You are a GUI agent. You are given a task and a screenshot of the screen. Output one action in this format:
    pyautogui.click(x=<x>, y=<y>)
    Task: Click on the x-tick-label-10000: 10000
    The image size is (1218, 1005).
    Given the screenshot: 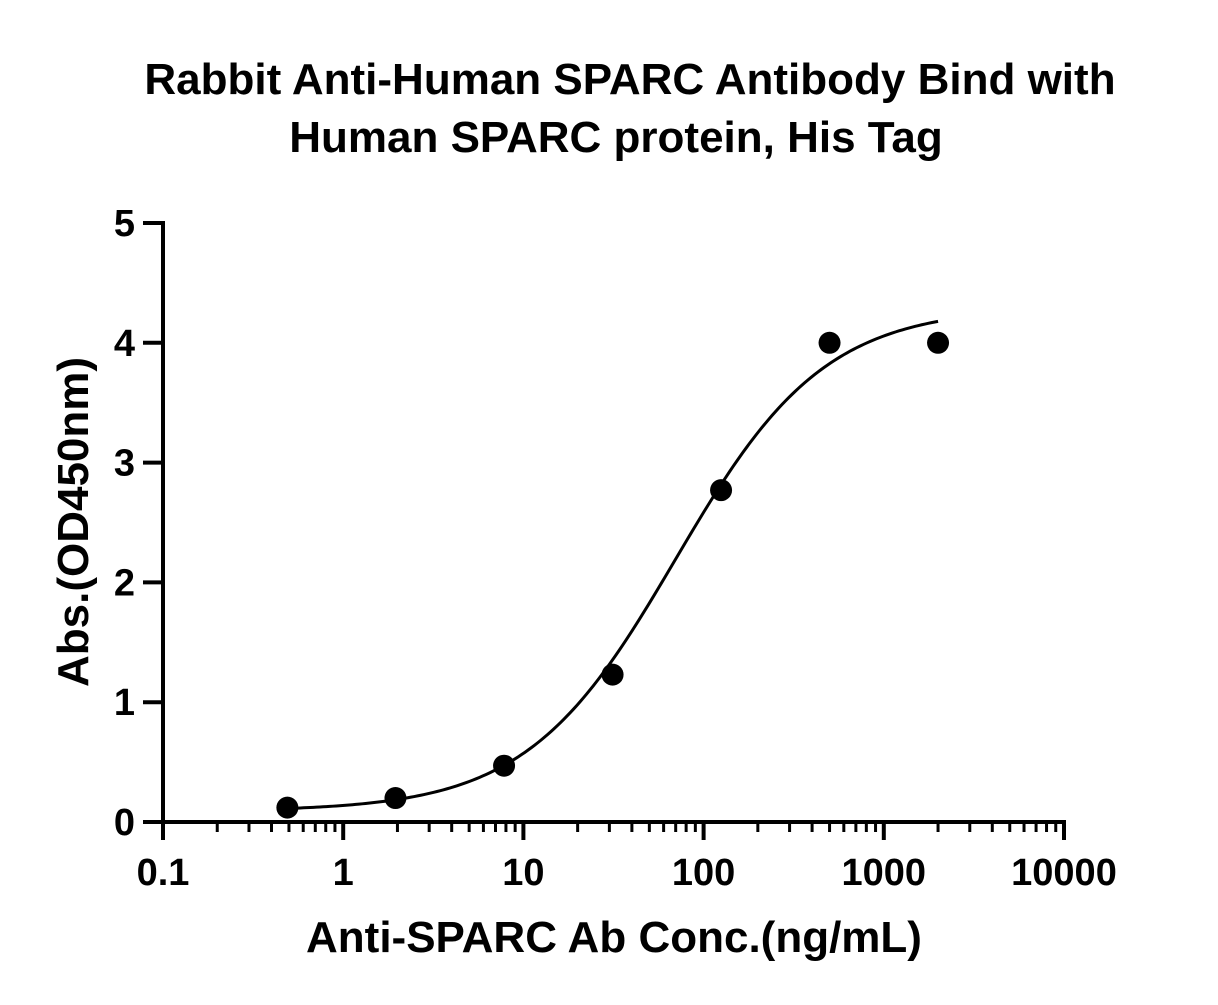 What is the action you would take?
    pyautogui.click(x=1064, y=873)
    